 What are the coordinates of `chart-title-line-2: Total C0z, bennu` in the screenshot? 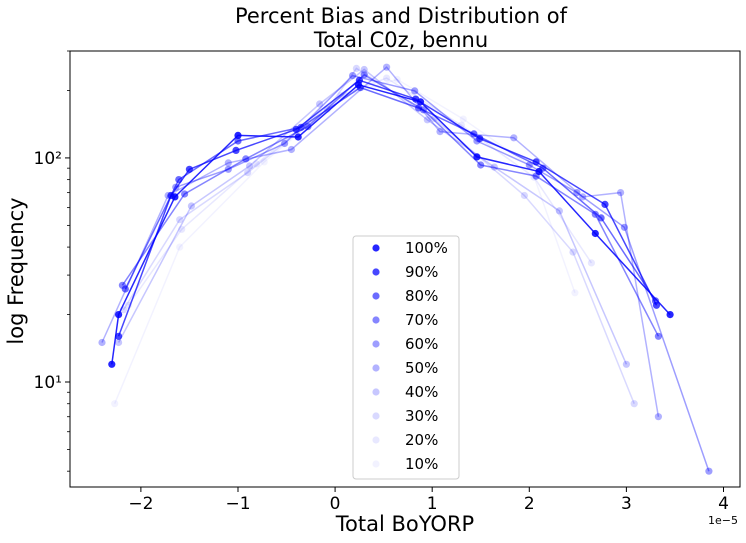 It's located at (400, 40).